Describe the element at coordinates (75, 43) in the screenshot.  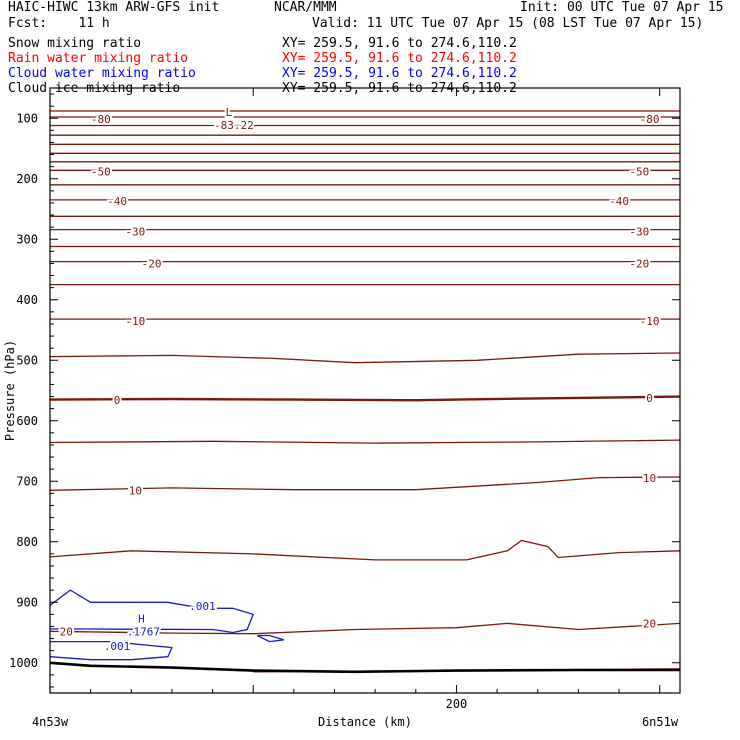
I see `field-name: Snow mixing ratio` at that location.